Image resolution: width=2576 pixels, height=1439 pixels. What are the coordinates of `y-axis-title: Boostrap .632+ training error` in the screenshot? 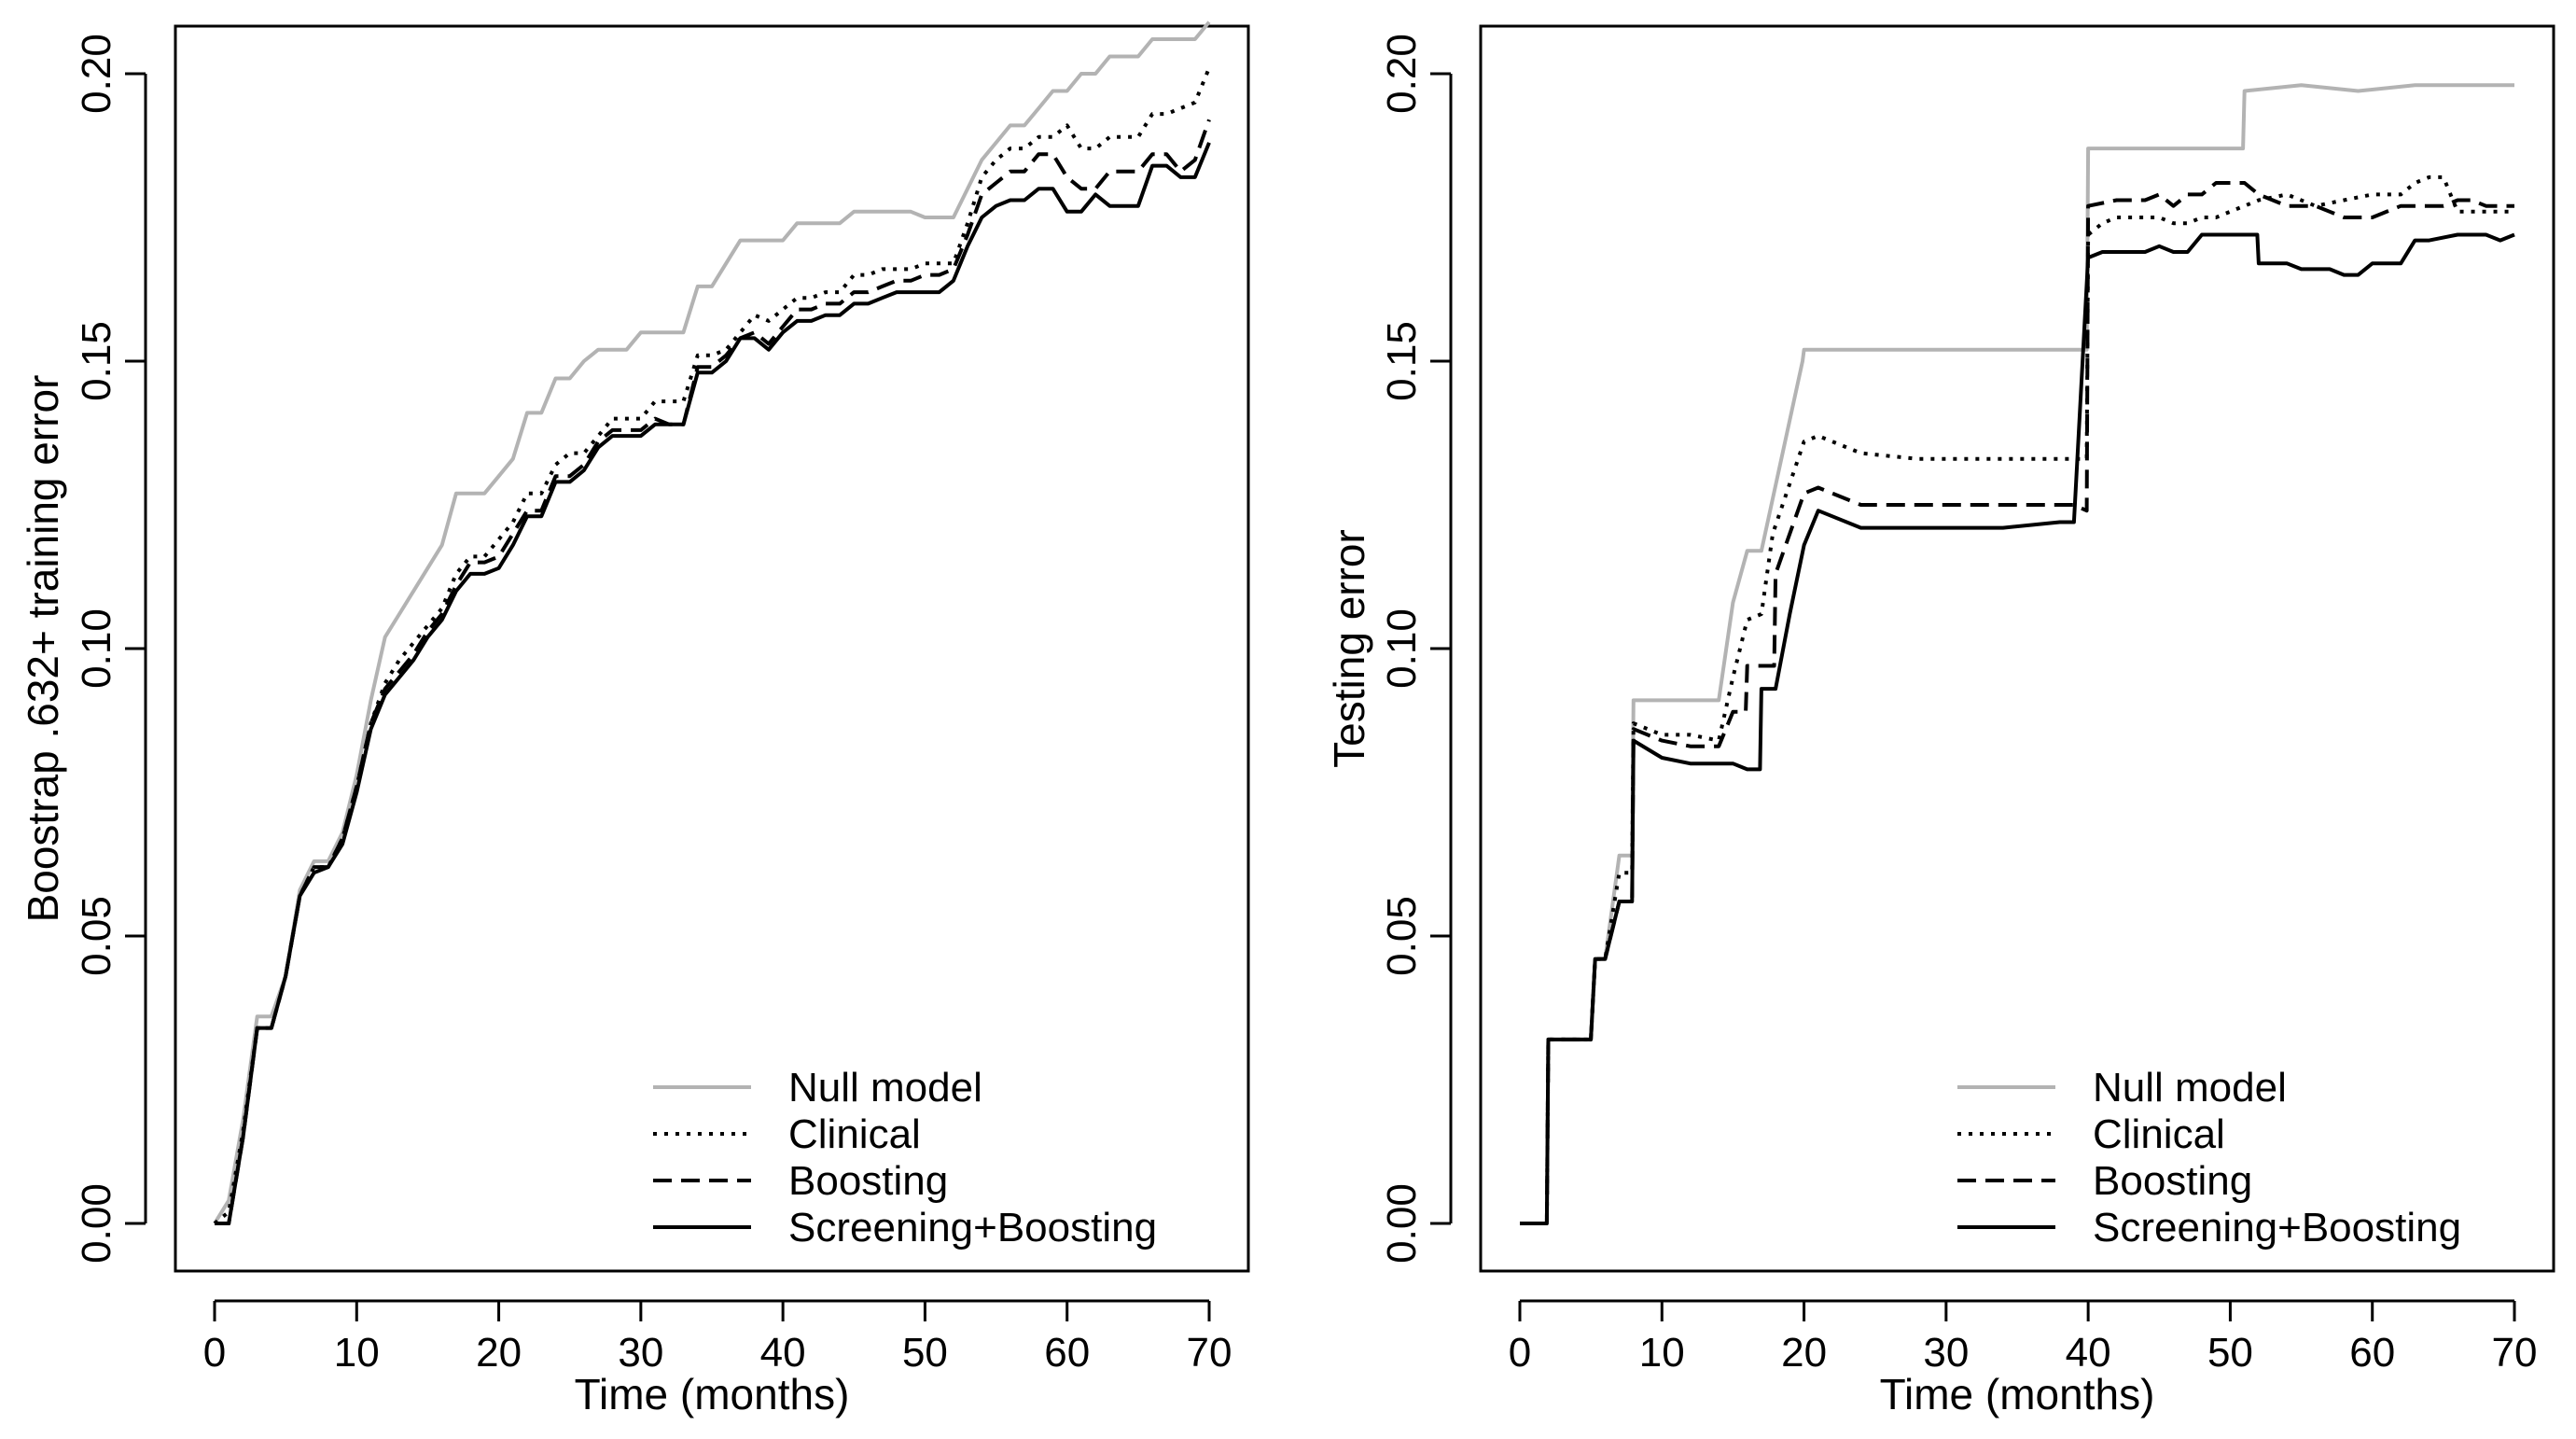 It's located at (43, 649).